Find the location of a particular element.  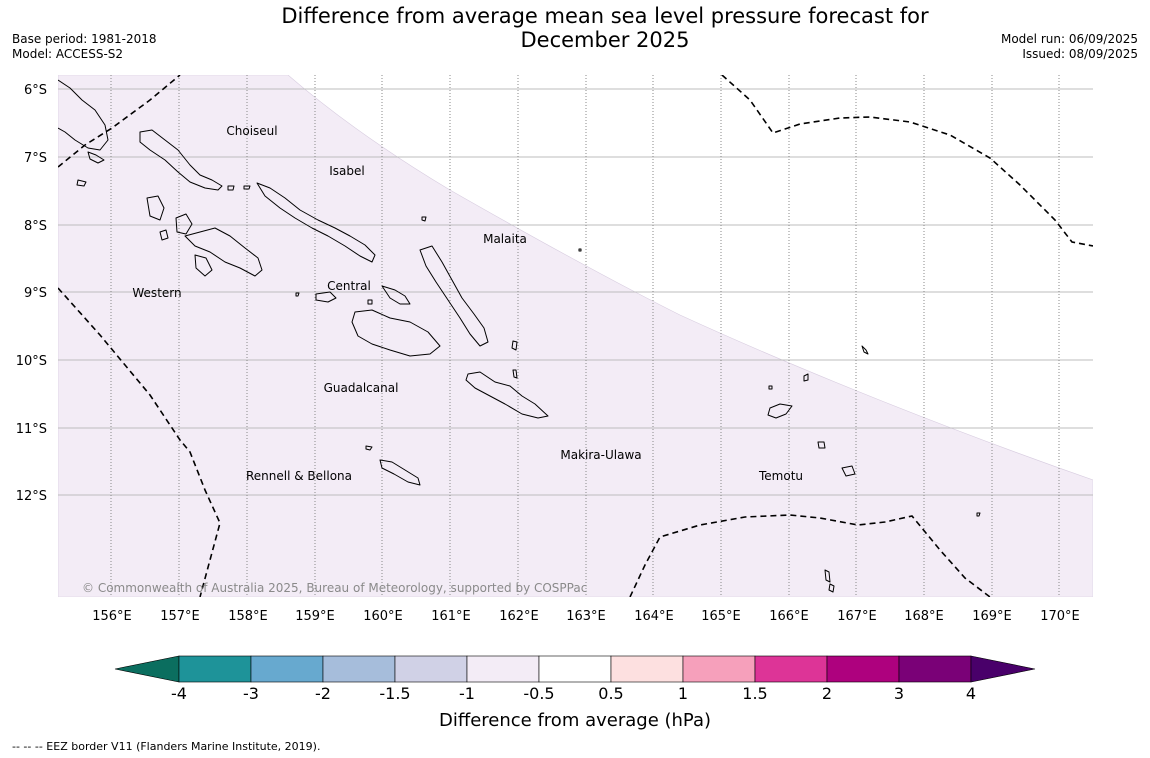

region-label-central: Central is located at coordinates (349, 286).